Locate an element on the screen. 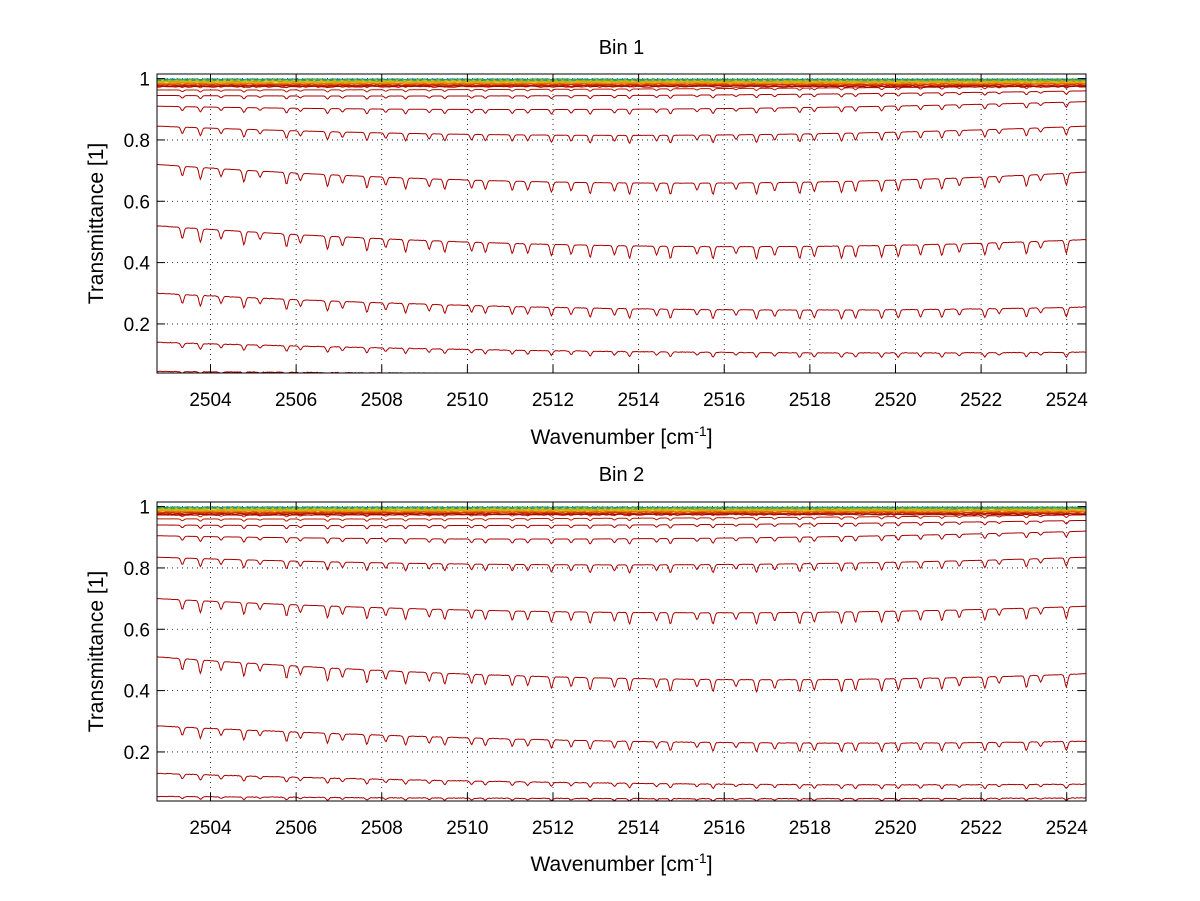 This screenshot has height=901, width=1200. bin1-xtick-label: 2522 is located at coordinates (981, 400).